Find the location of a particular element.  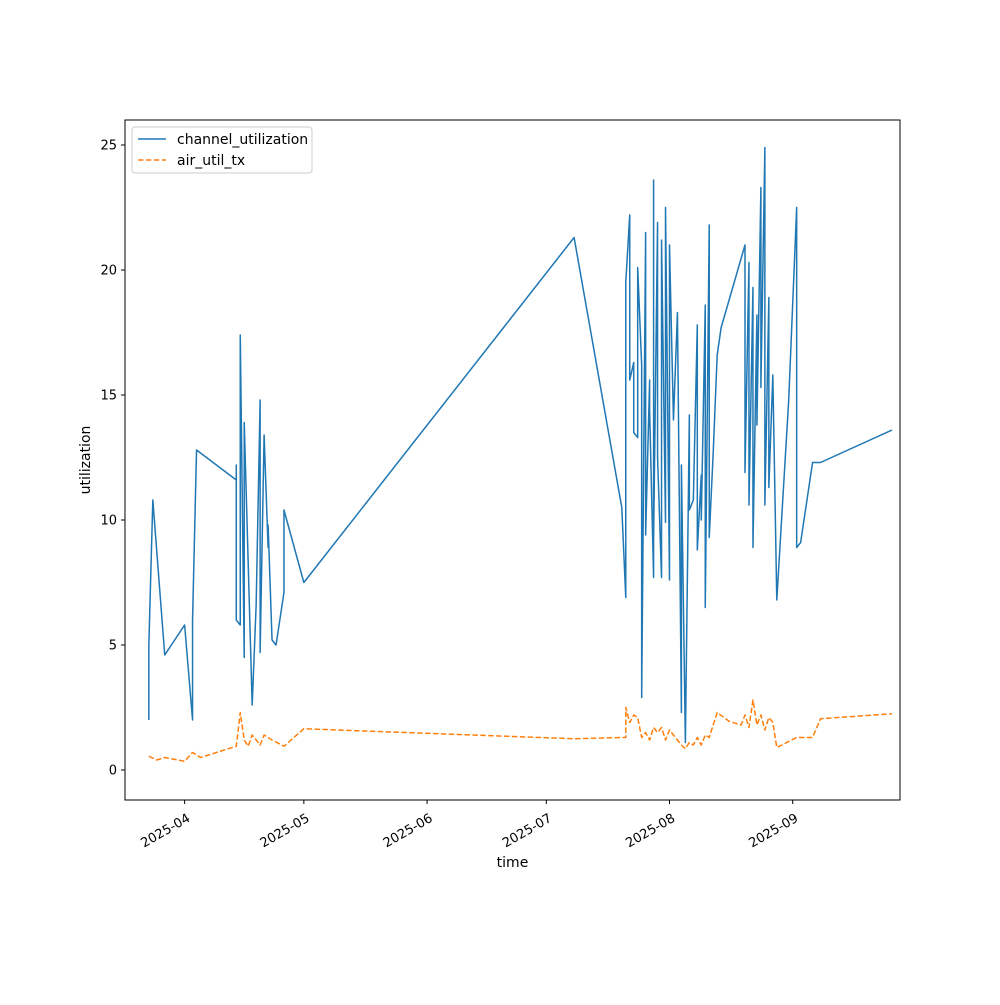

y-tick-label: 25 is located at coordinates (108, 146).